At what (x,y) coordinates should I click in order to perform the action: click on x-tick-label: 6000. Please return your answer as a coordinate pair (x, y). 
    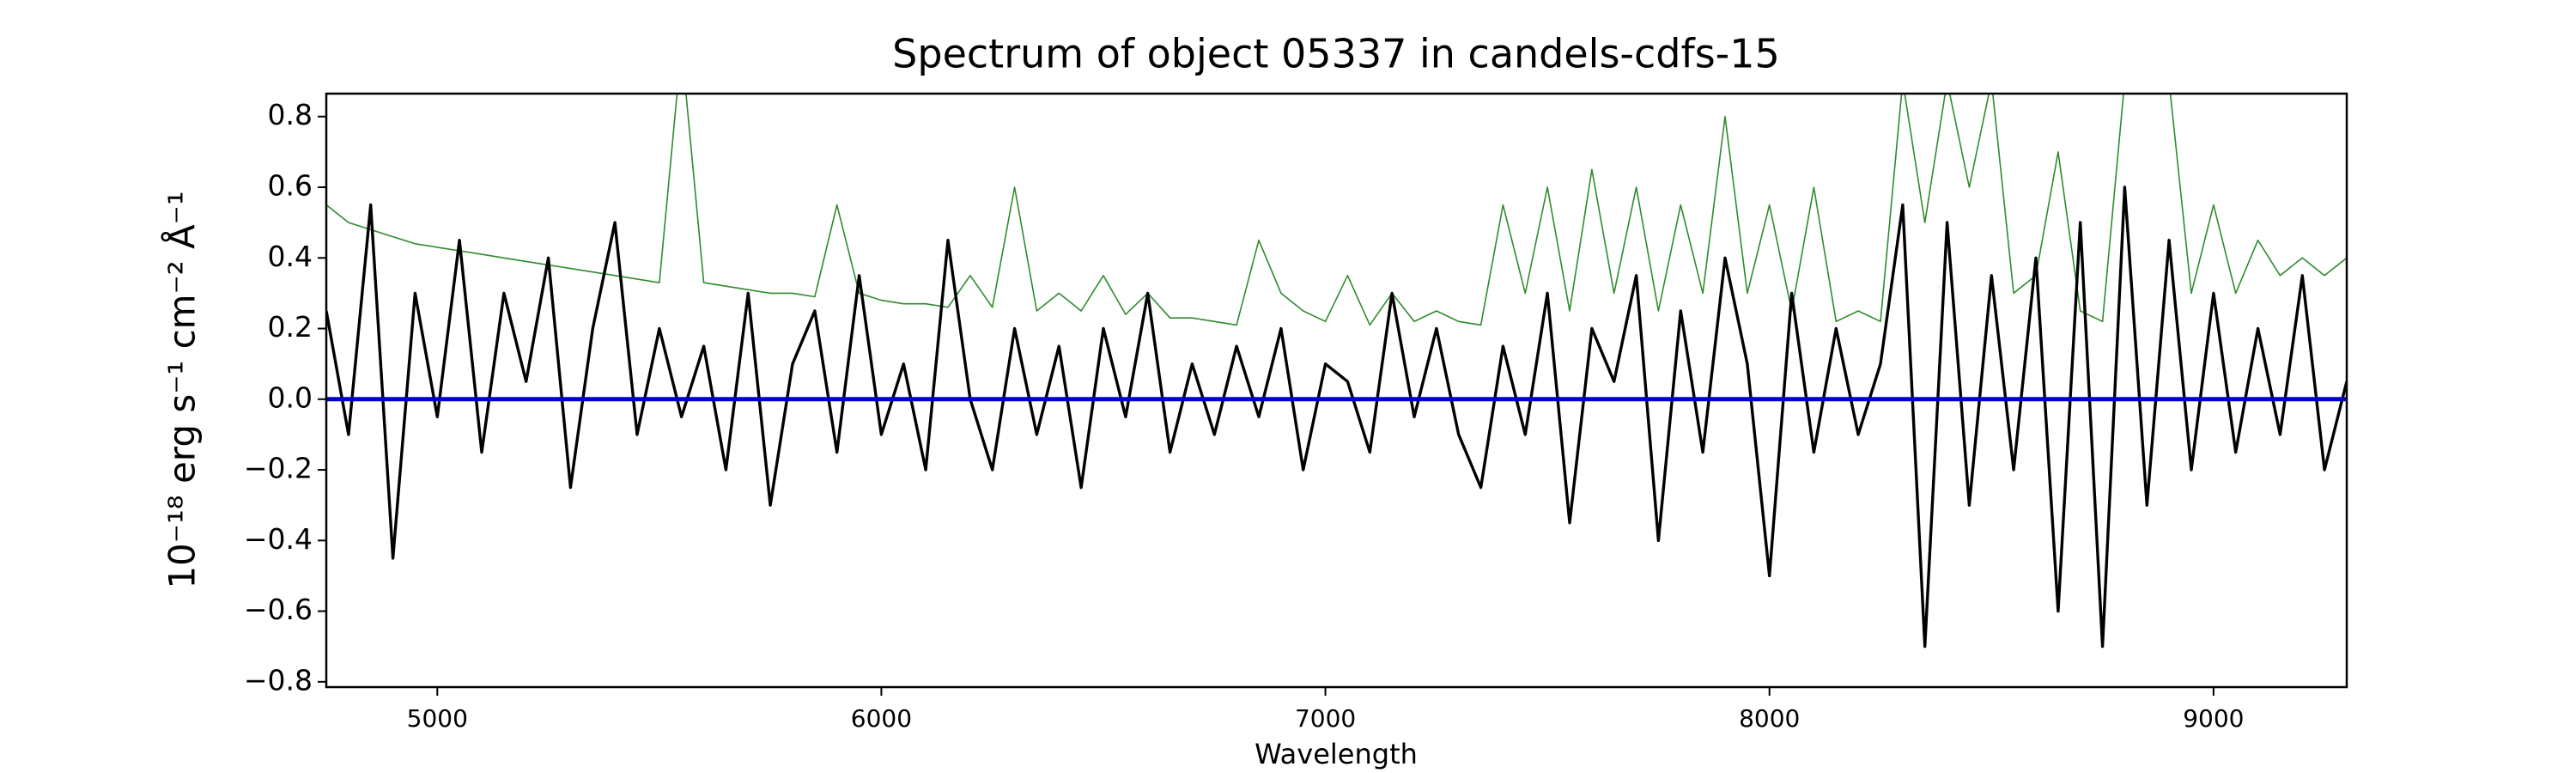
    Looking at the image, I should click on (881, 718).